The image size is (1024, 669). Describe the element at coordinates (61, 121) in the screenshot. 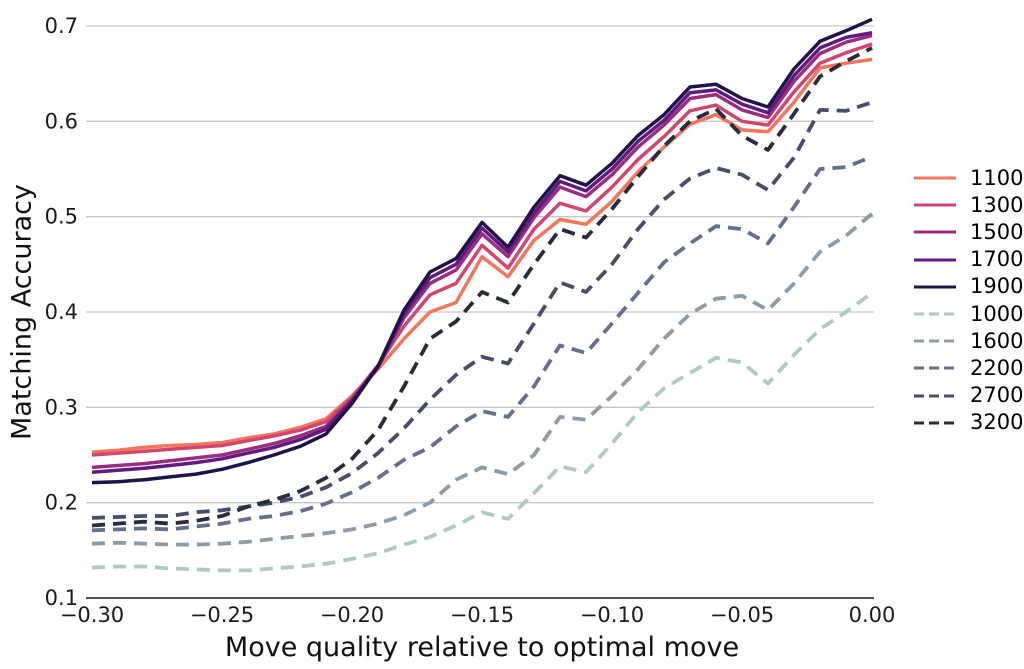

I see `y-tick-label: 0.6` at that location.